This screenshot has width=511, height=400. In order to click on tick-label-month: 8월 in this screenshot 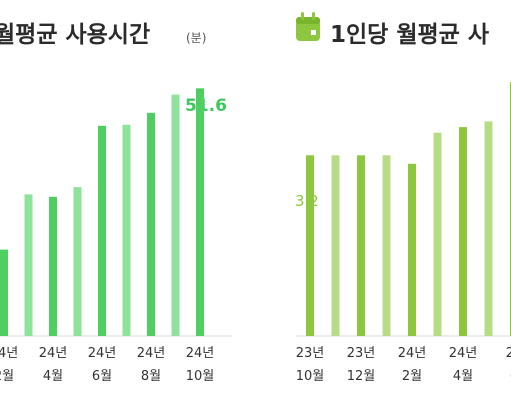, I will do `click(151, 376)`.